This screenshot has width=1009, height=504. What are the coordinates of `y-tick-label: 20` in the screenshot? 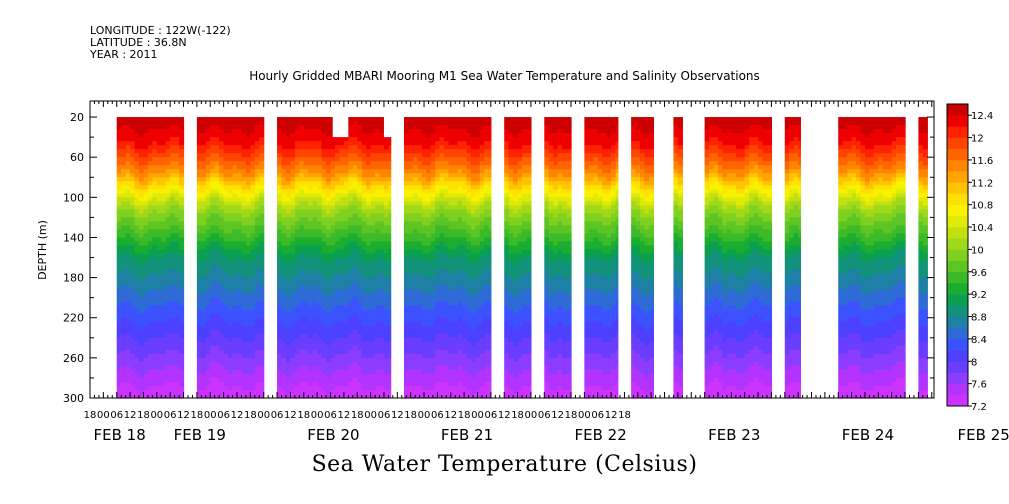 It's located at (77, 117).